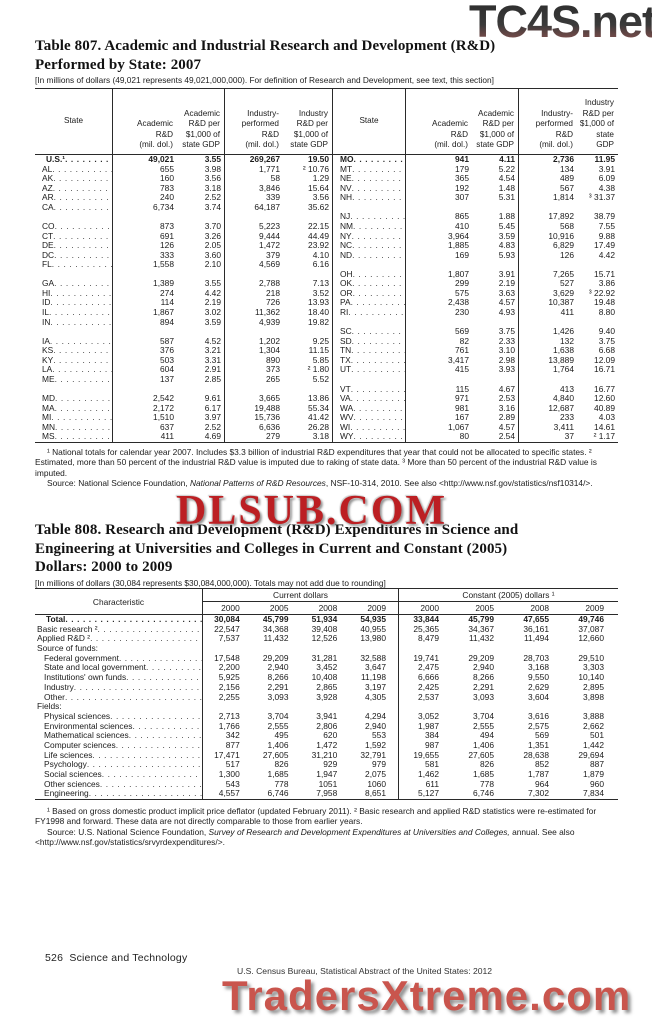 Image resolution: width=652 pixels, height=1024 pixels. Describe the element at coordinates (495, 122) in the screenshot. I see `column-header: Academic R&D per $1,000 of state GDP` at that location.